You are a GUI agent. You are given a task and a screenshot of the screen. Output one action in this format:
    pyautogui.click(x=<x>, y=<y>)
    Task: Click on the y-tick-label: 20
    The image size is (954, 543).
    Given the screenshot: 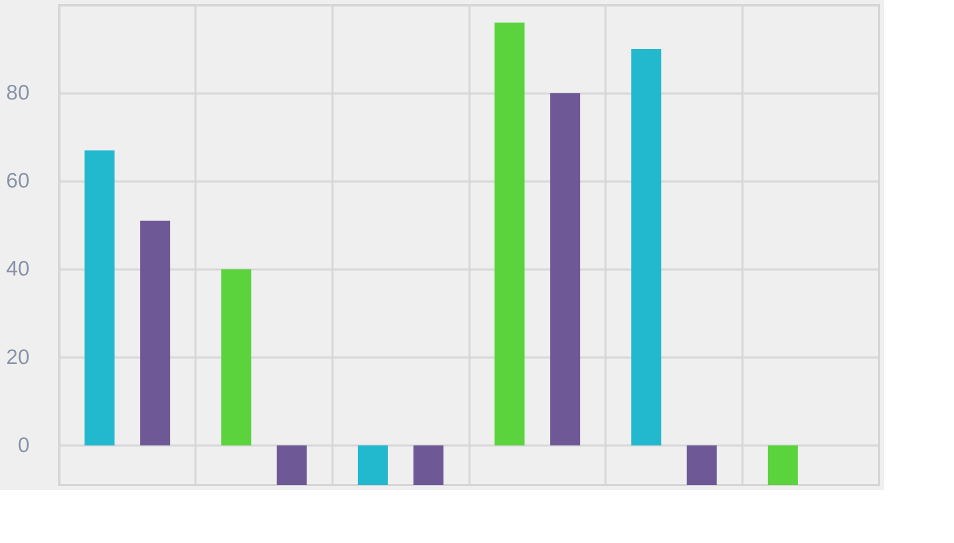 What is the action you would take?
    pyautogui.click(x=18, y=357)
    